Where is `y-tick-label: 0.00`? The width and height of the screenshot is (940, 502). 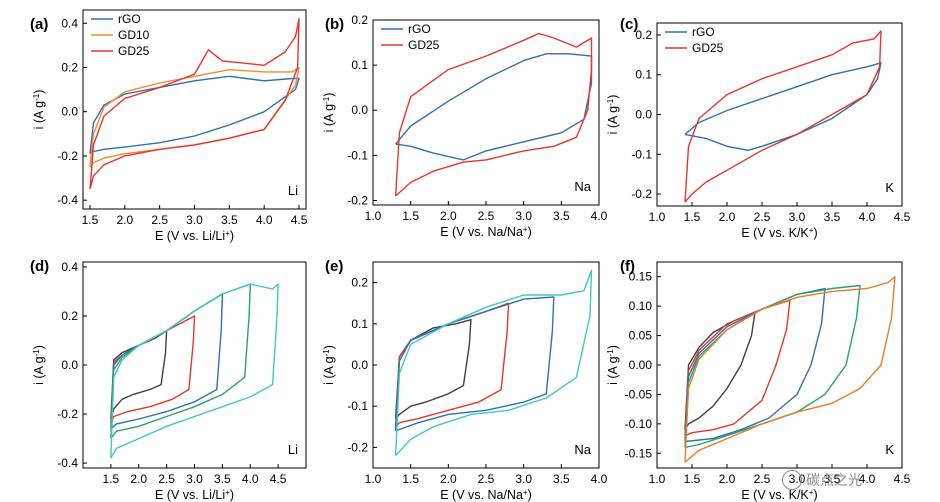
y-tick-label: 0.00 is located at coordinates (641, 365).